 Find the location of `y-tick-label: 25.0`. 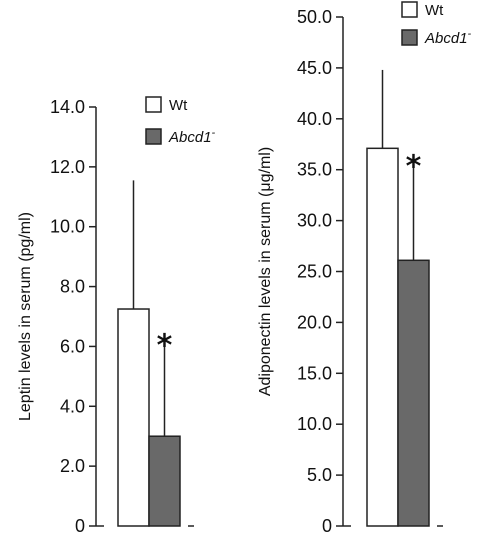

y-tick-label: 25.0 is located at coordinates (314, 272).